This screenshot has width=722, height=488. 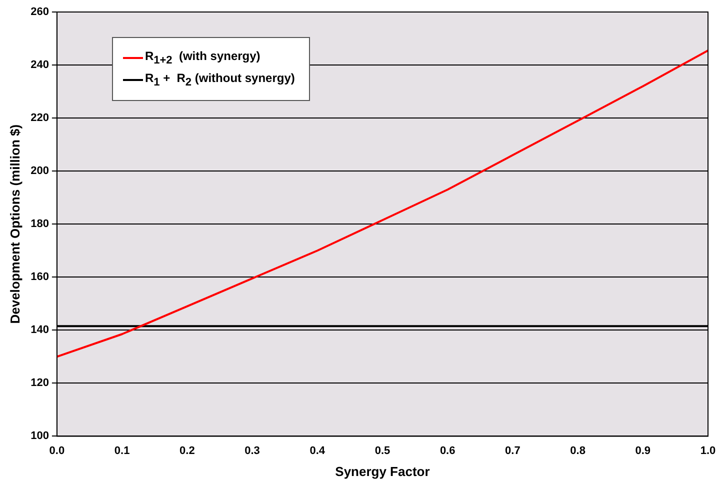 What do you see at coordinates (318, 450) in the screenshot?
I see `x-tick-label: 0.4` at bounding box center [318, 450].